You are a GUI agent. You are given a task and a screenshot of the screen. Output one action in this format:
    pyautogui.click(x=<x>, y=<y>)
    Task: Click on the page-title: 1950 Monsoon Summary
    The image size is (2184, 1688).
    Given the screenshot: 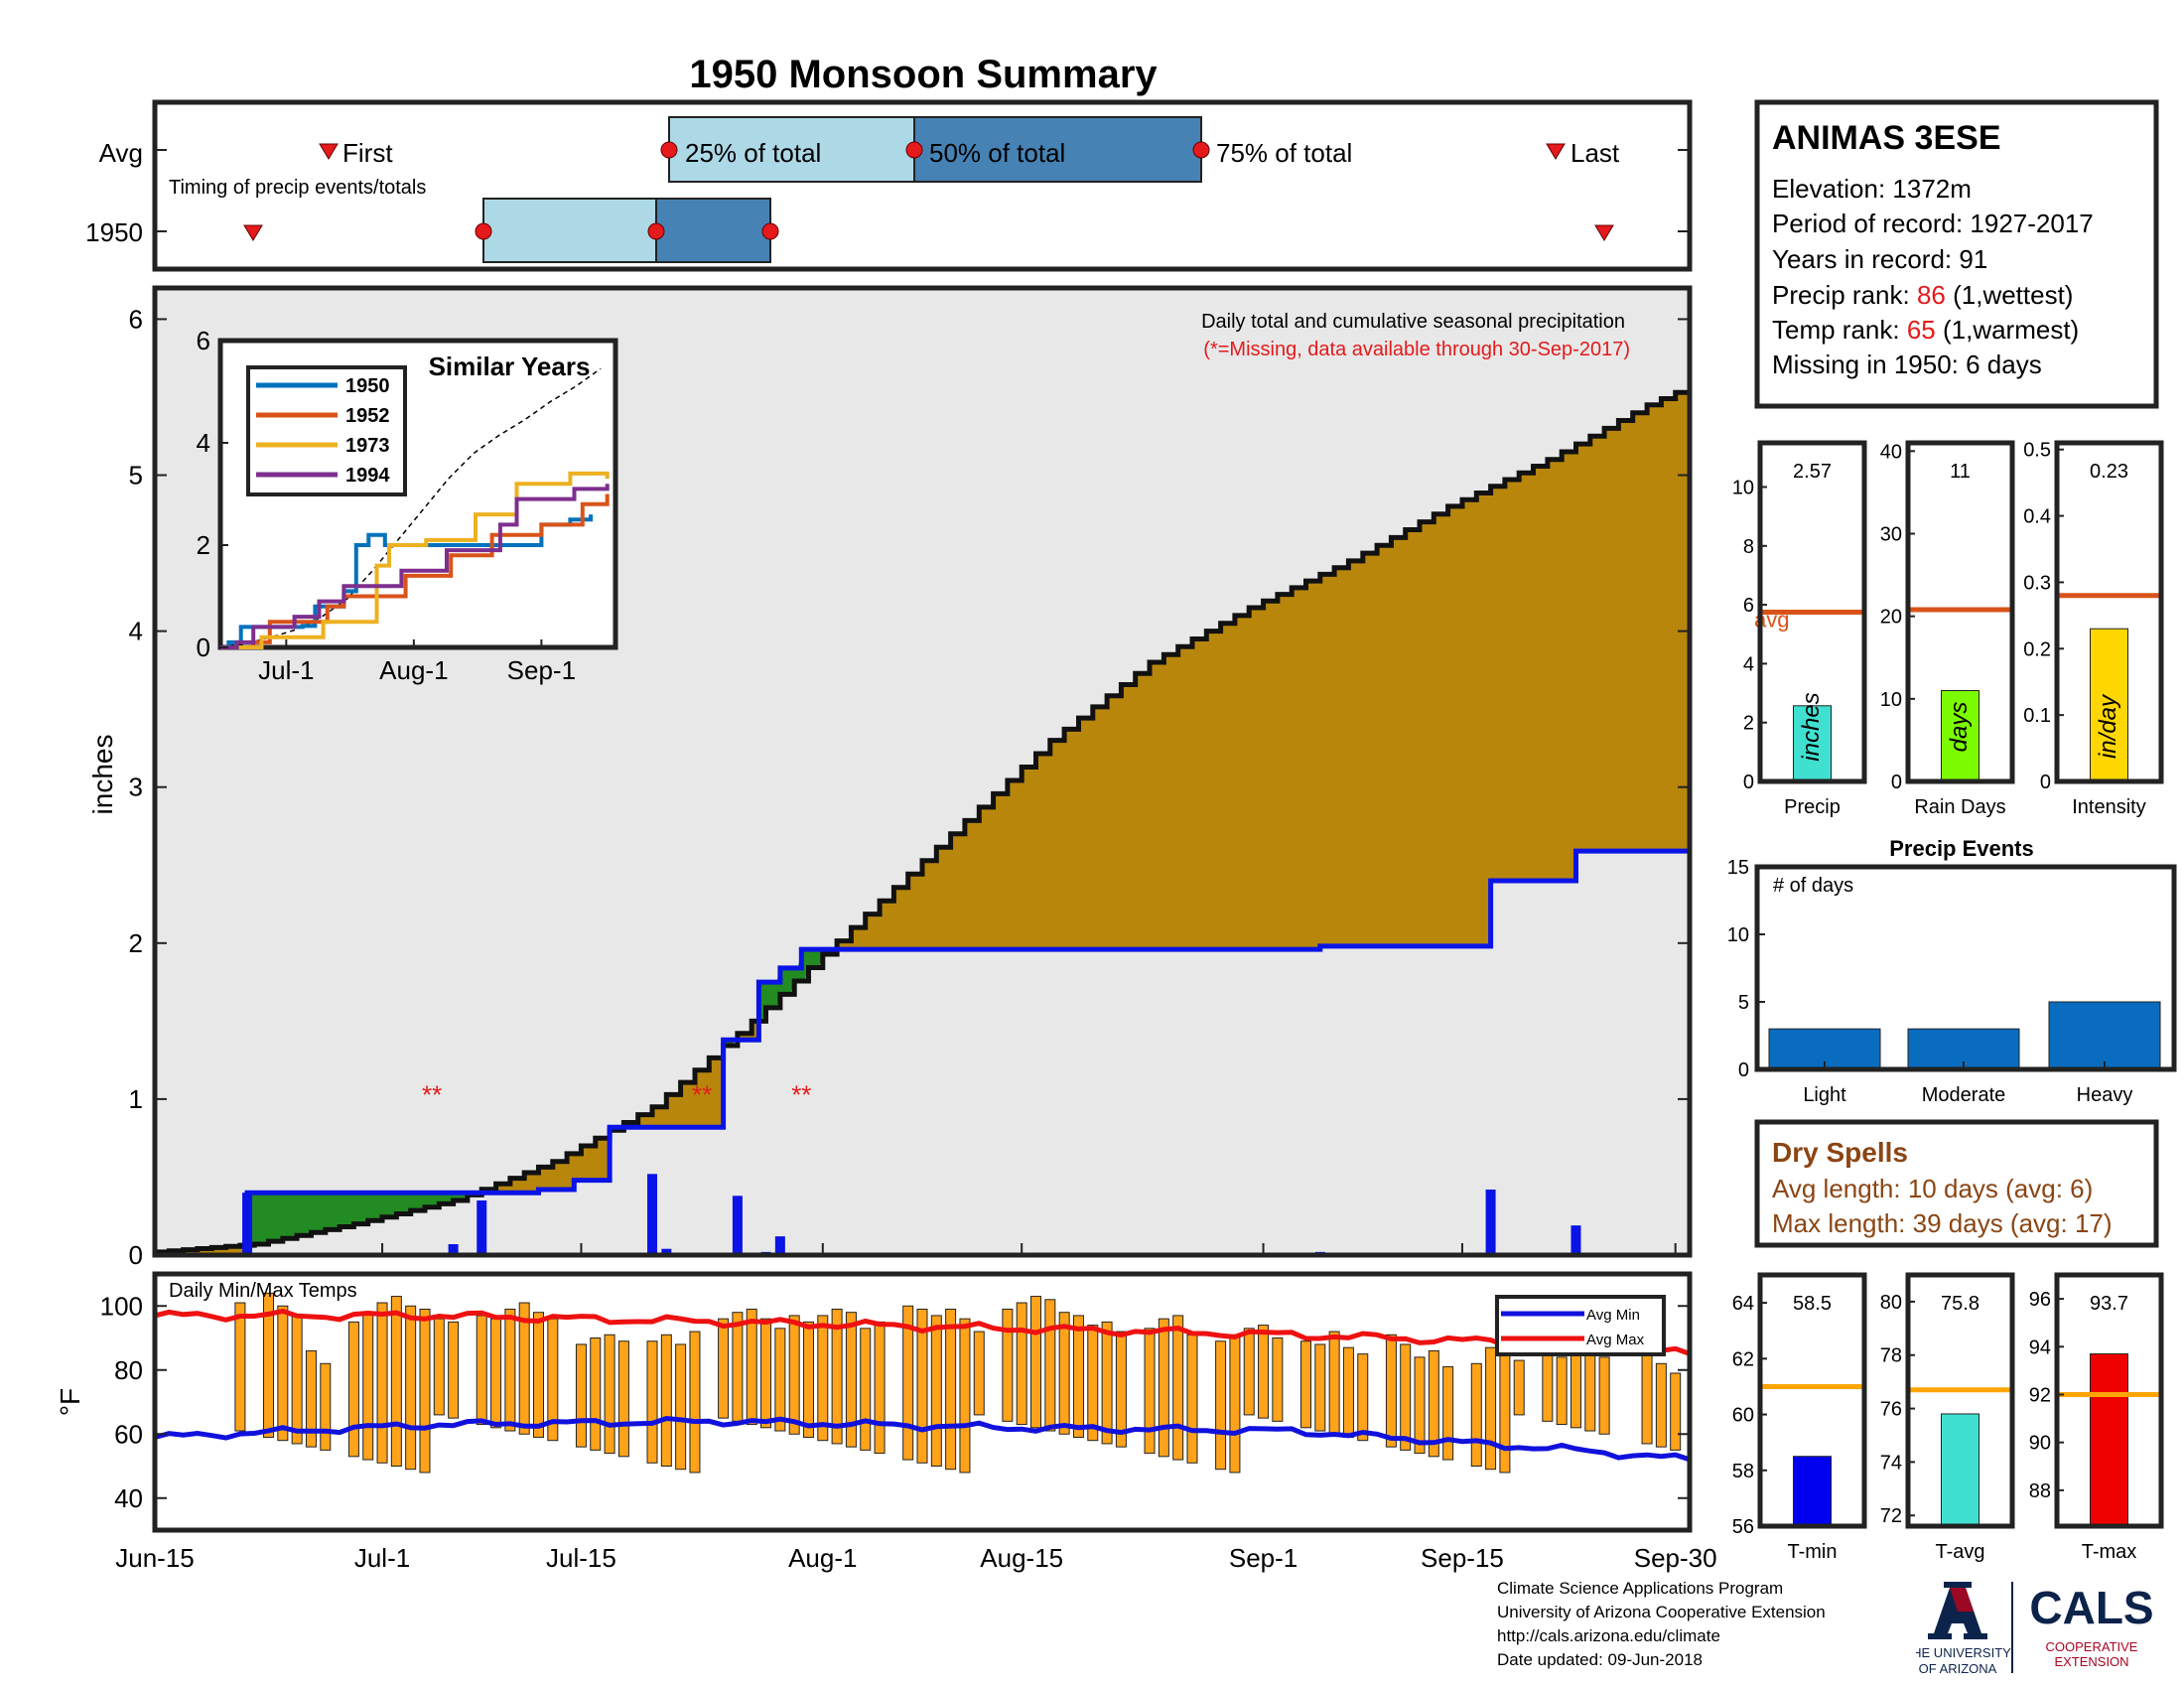 What is the action you would take?
    pyautogui.click(x=923, y=74)
    